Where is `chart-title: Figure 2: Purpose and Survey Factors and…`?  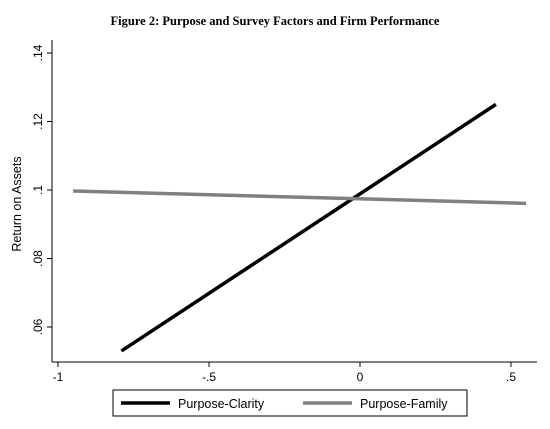 chart-title: Figure 2: Purpose and Survey Factors and… is located at coordinates (275, 21).